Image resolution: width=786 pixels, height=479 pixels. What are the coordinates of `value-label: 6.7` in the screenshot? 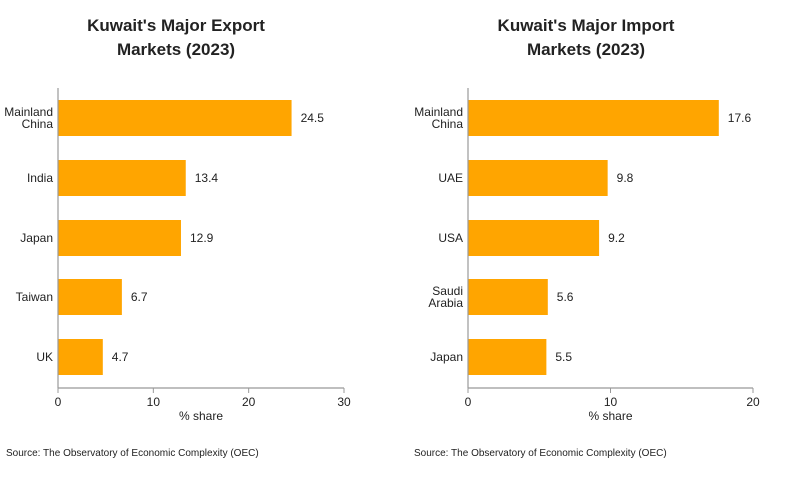 It's located at (139, 297).